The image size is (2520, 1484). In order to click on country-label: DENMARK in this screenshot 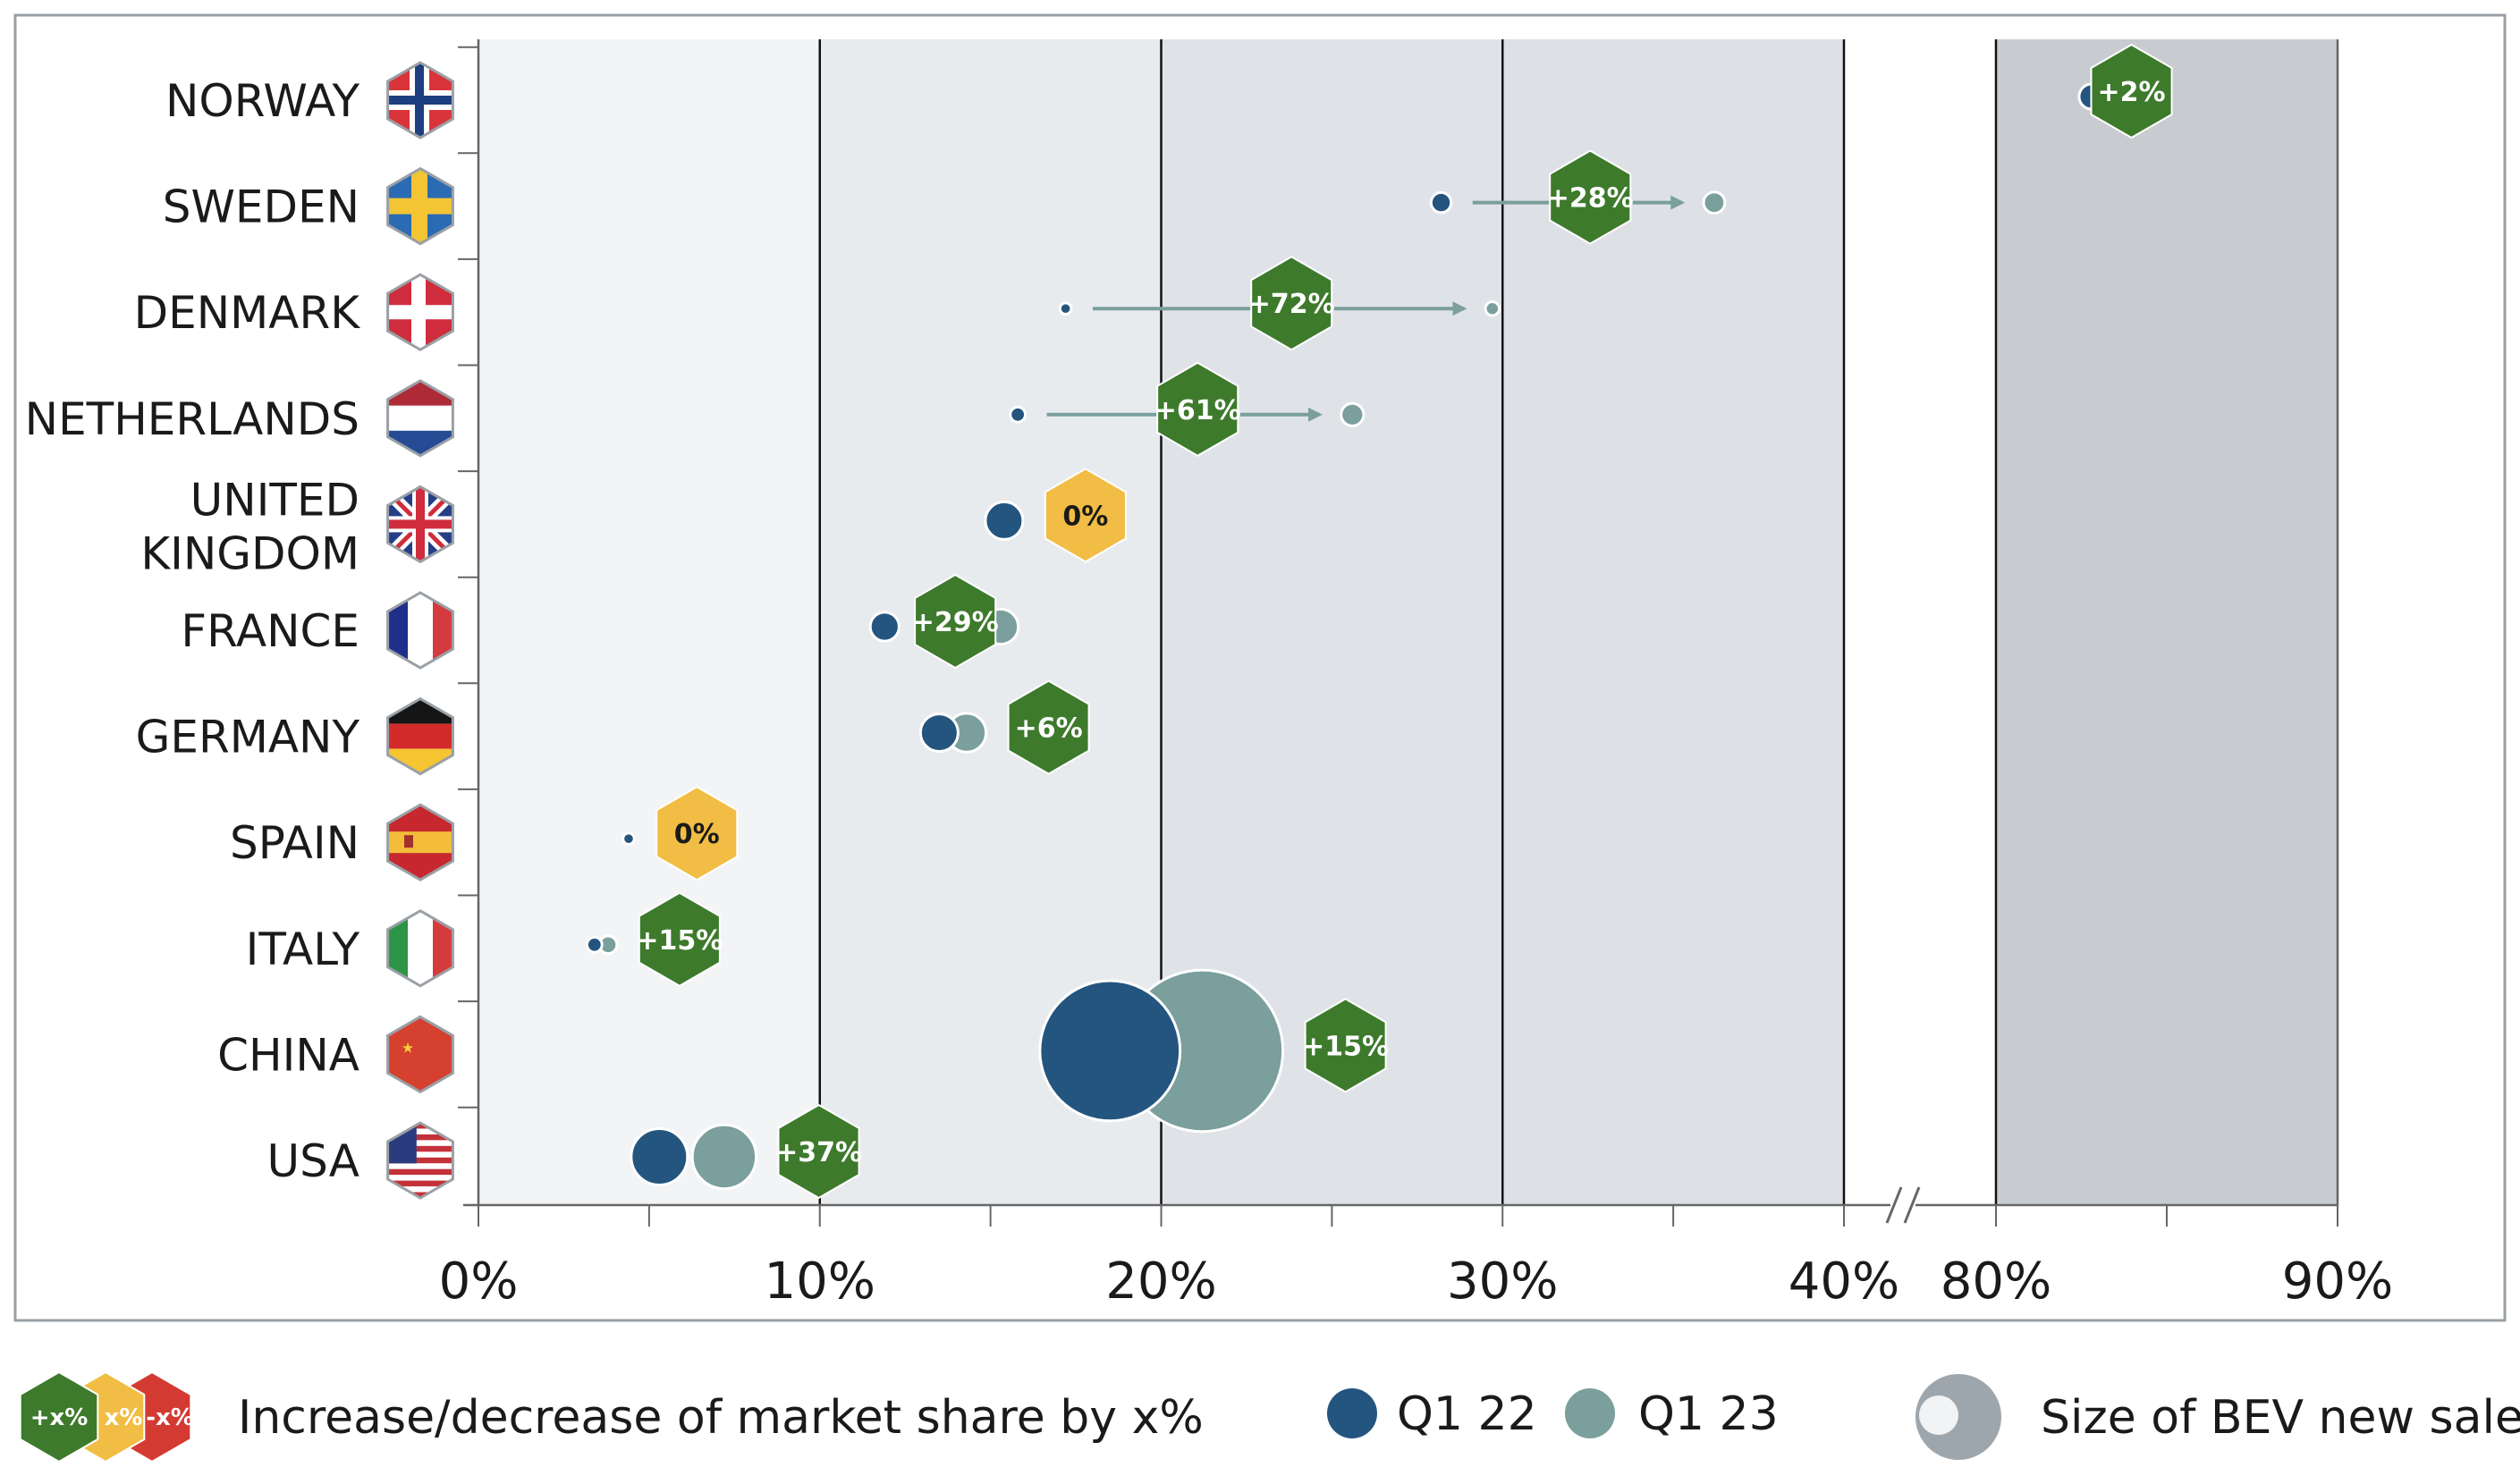, I will do `click(248, 313)`.